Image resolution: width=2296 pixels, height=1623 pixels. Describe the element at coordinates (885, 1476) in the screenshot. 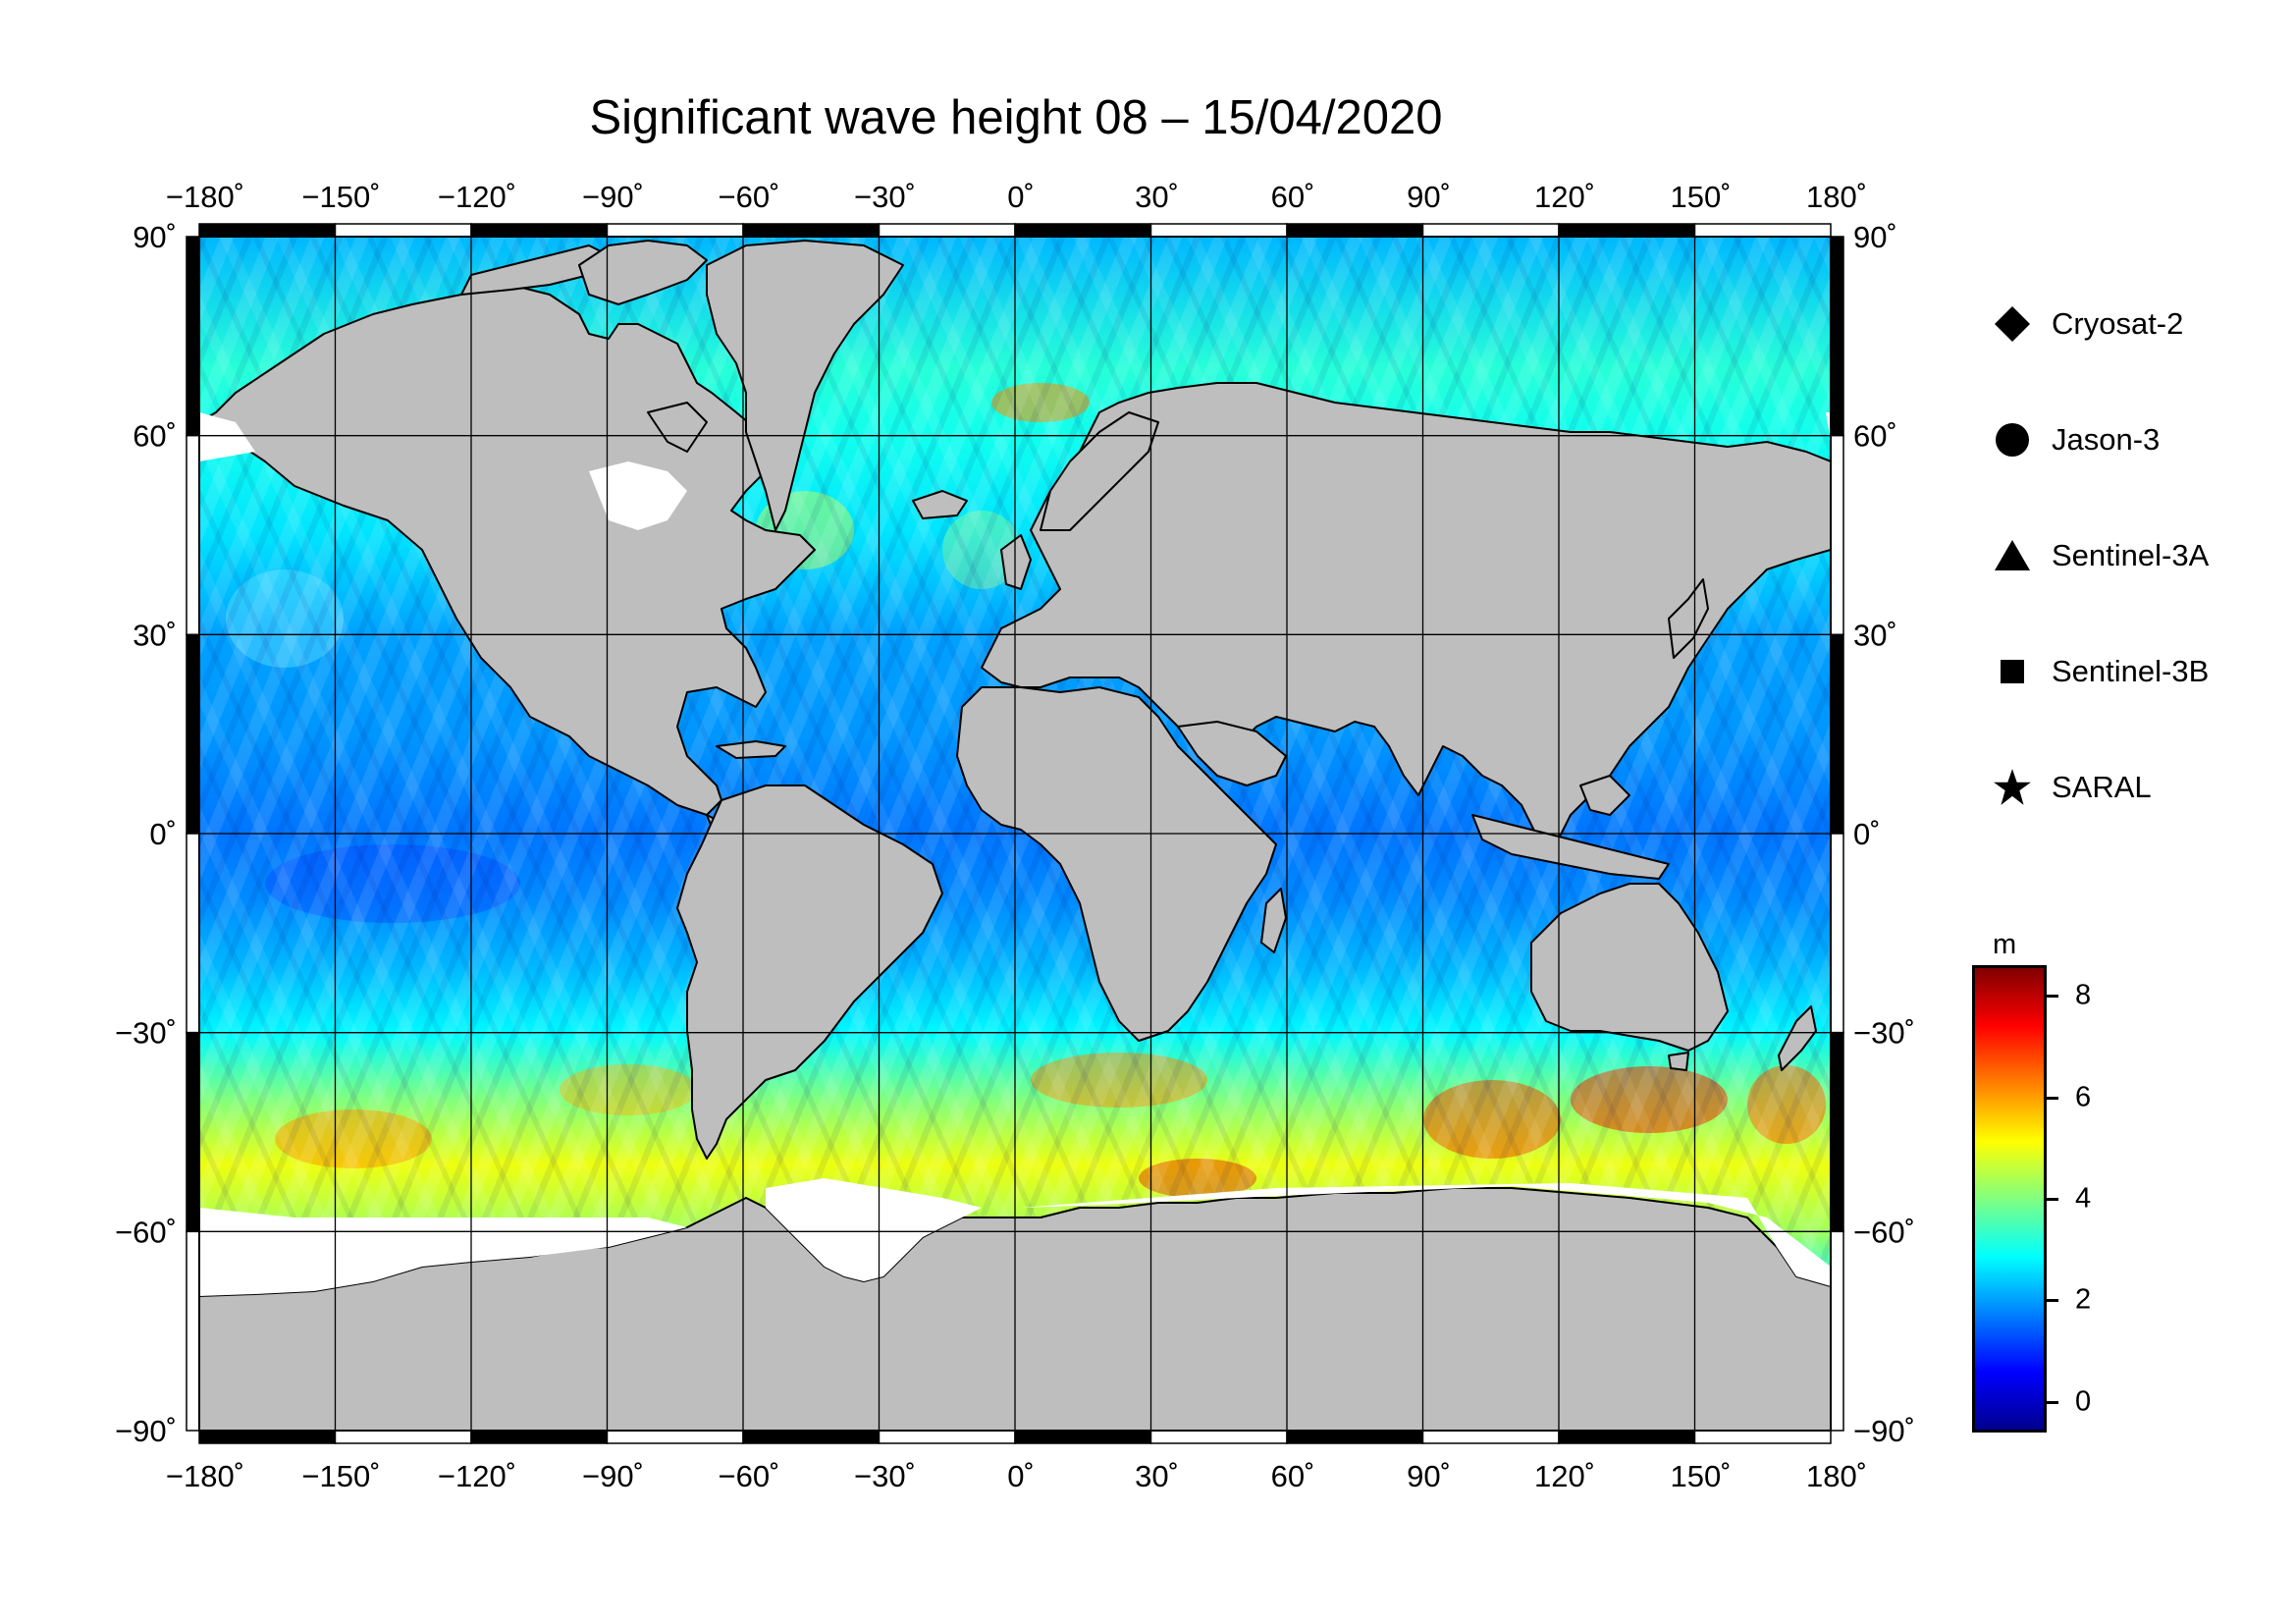

I see `lon-tick-label-bottom: −30˚` at that location.